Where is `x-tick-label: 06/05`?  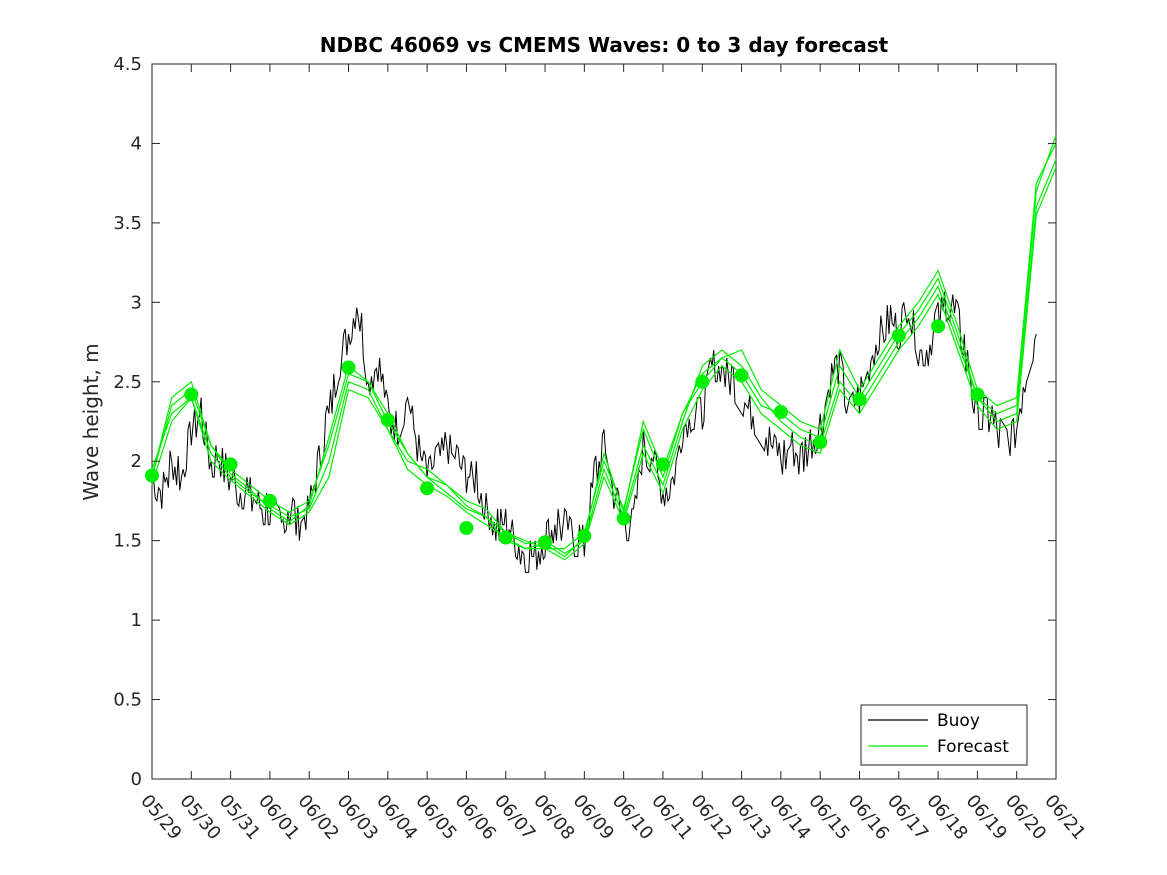
x-tick-label: 06/05 is located at coordinates (435, 817).